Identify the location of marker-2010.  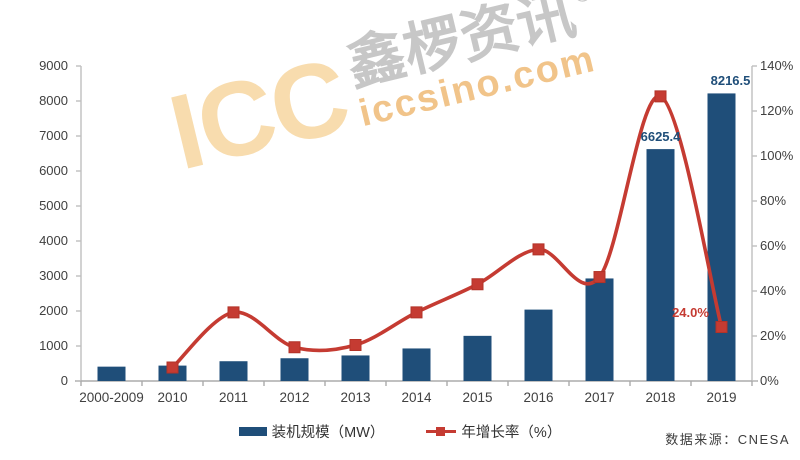
(172, 367).